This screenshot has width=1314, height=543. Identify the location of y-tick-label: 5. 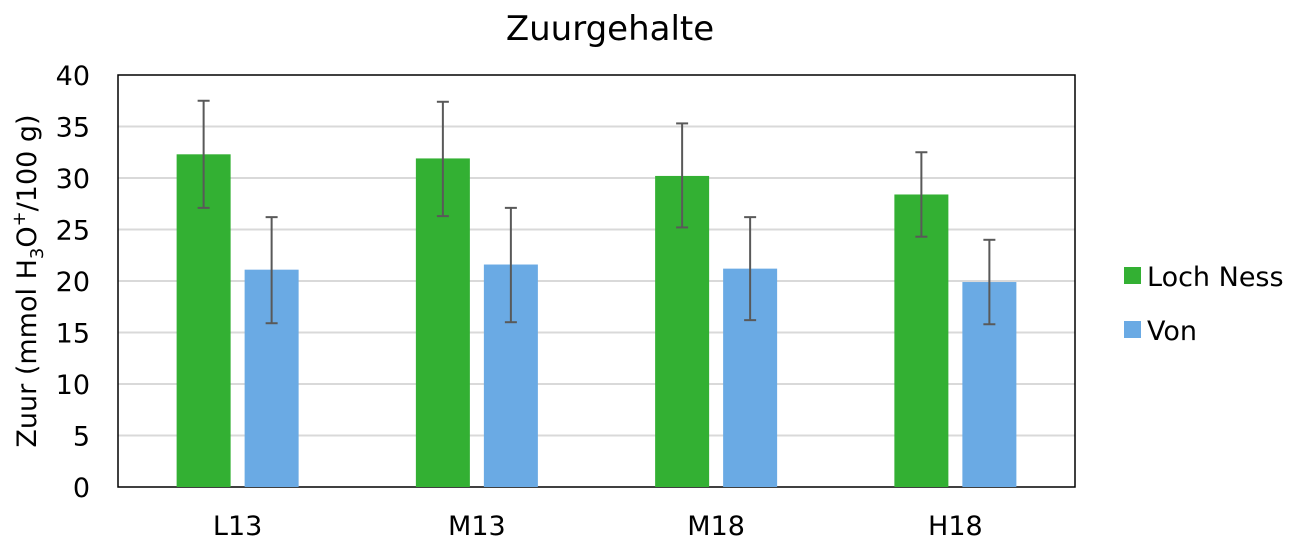
(81, 437).